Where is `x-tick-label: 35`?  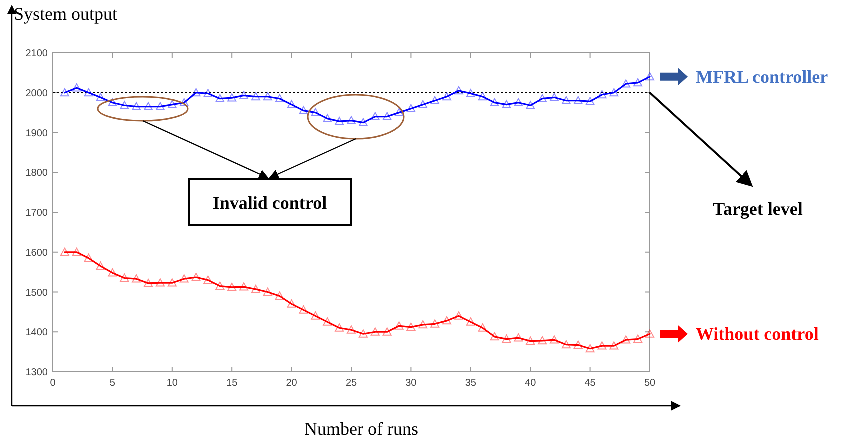 x-tick-label: 35 is located at coordinates (471, 383).